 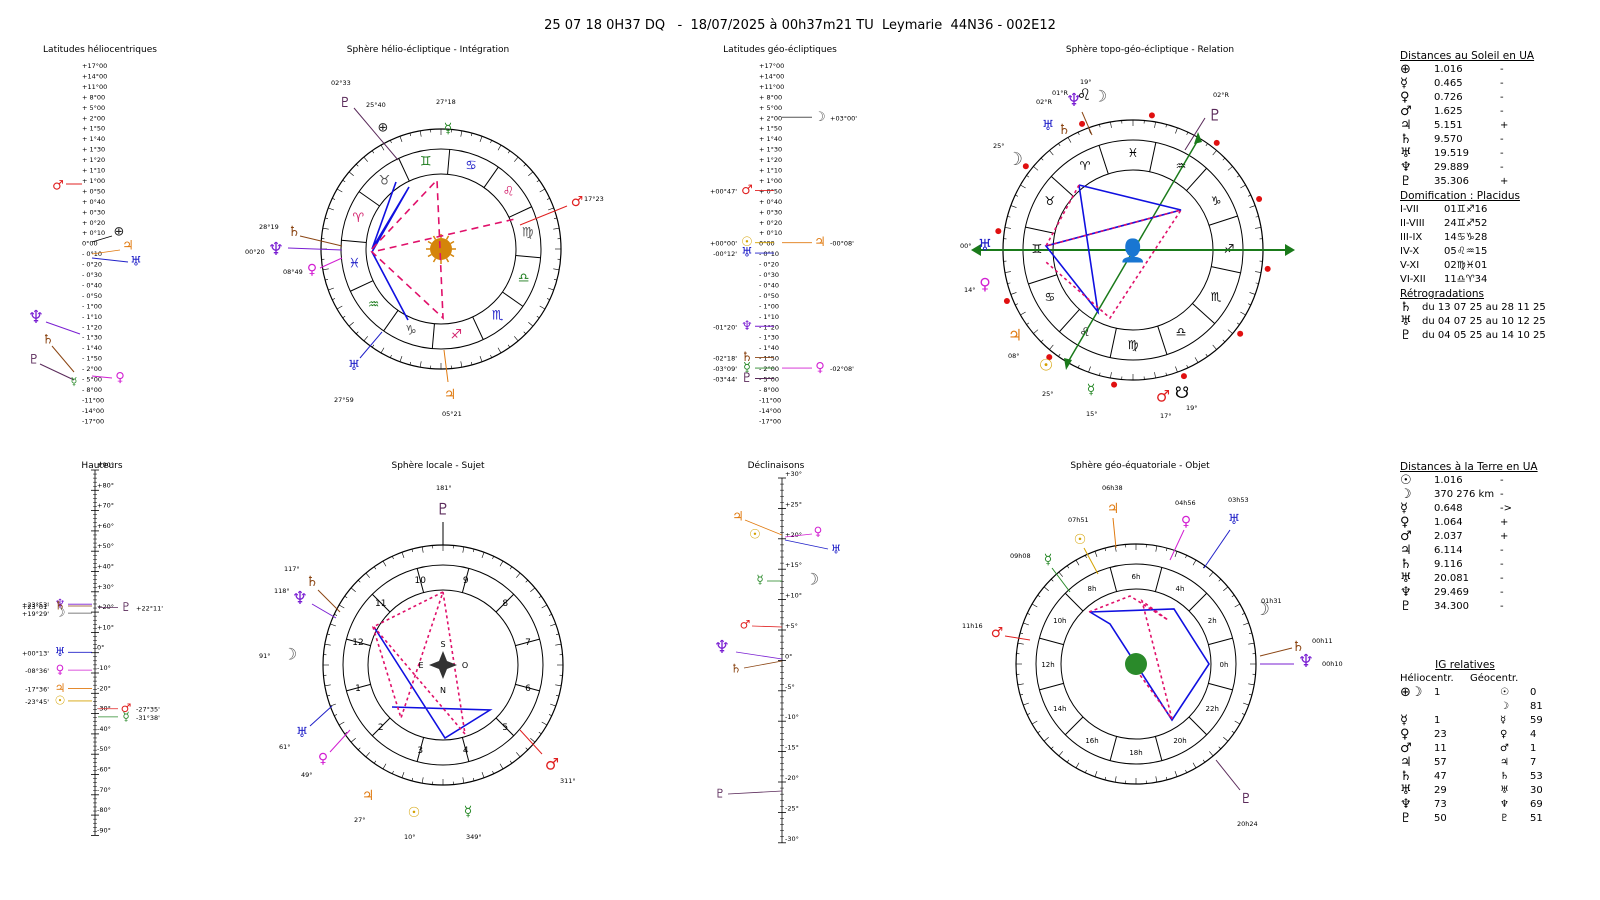 What do you see at coordinates (1495, 819) in the screenshot?
I see `table-row: ♇ 50 ♇ 51` at bounding box center [1495, 819].